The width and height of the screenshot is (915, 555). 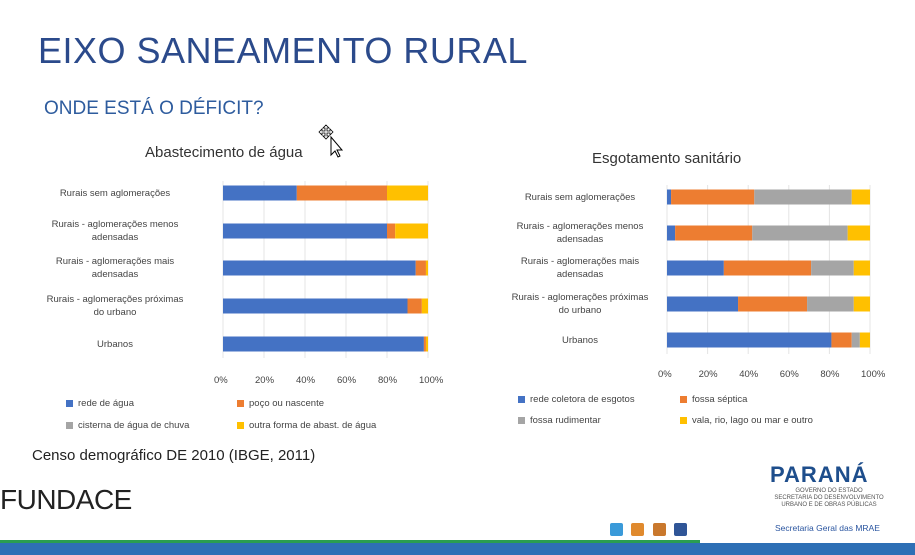 I want to click on water-icon, so click(x=616, y=529).